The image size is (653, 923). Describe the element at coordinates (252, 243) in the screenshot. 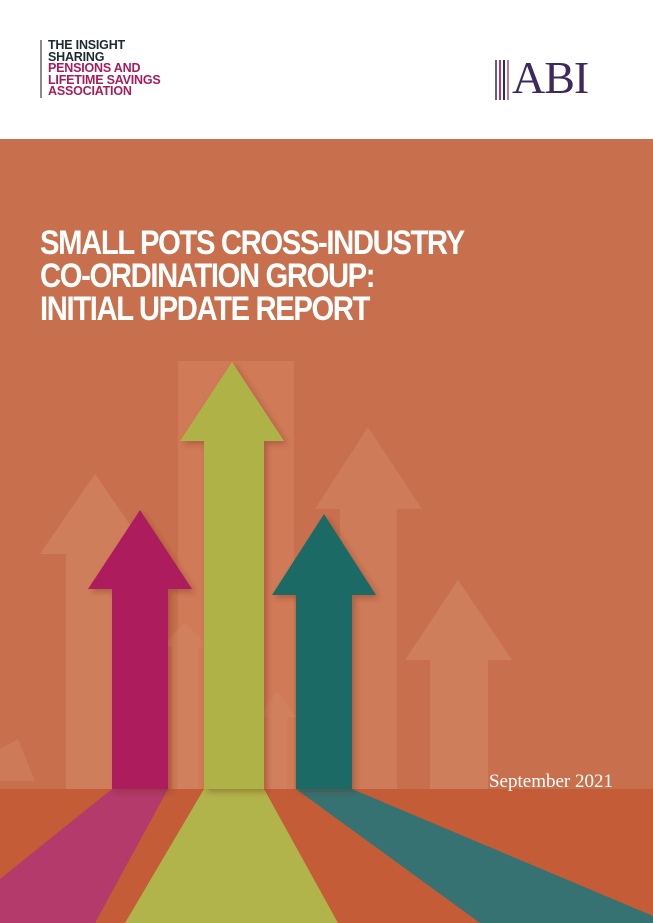

I see `report-title-line: SMALL POTS CROSS-INDUSTRY` at that location.